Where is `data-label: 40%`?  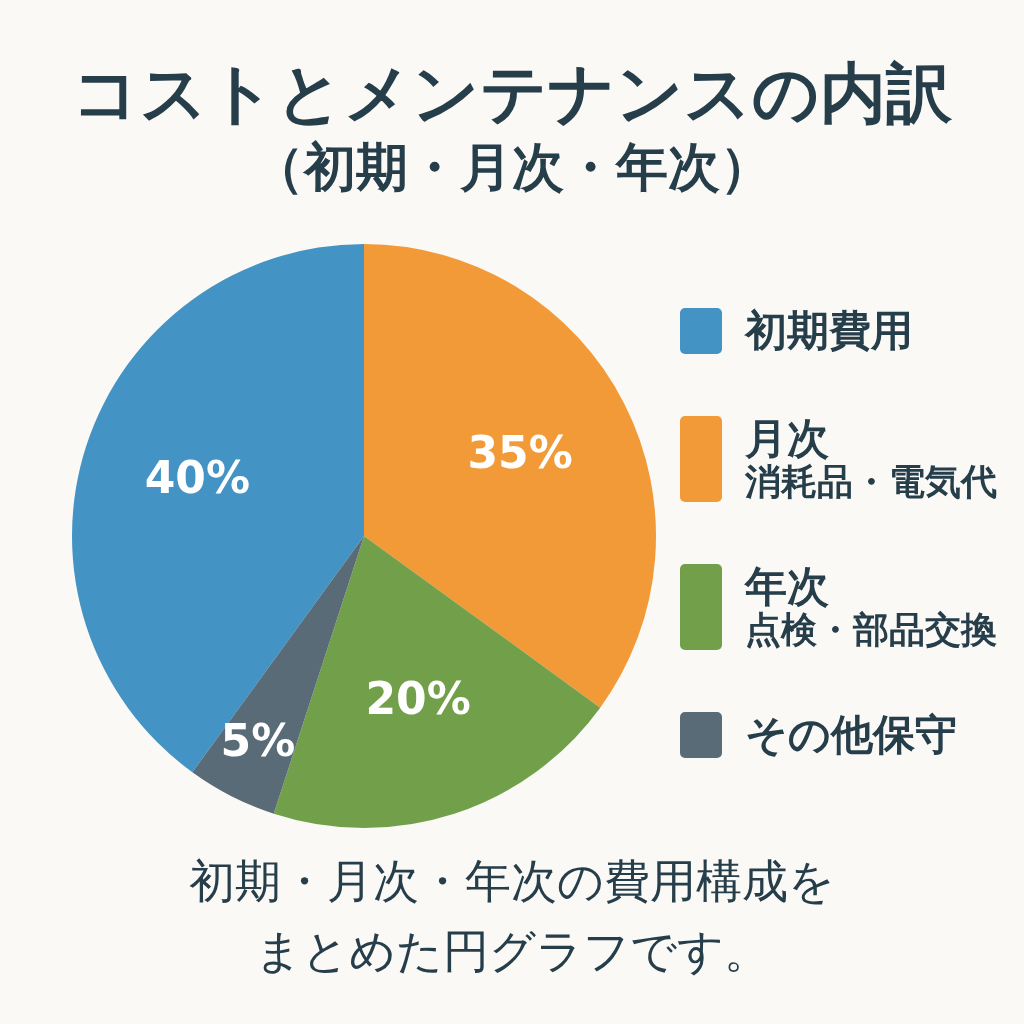
data-label: 40% is located at coordinates (197, 478).